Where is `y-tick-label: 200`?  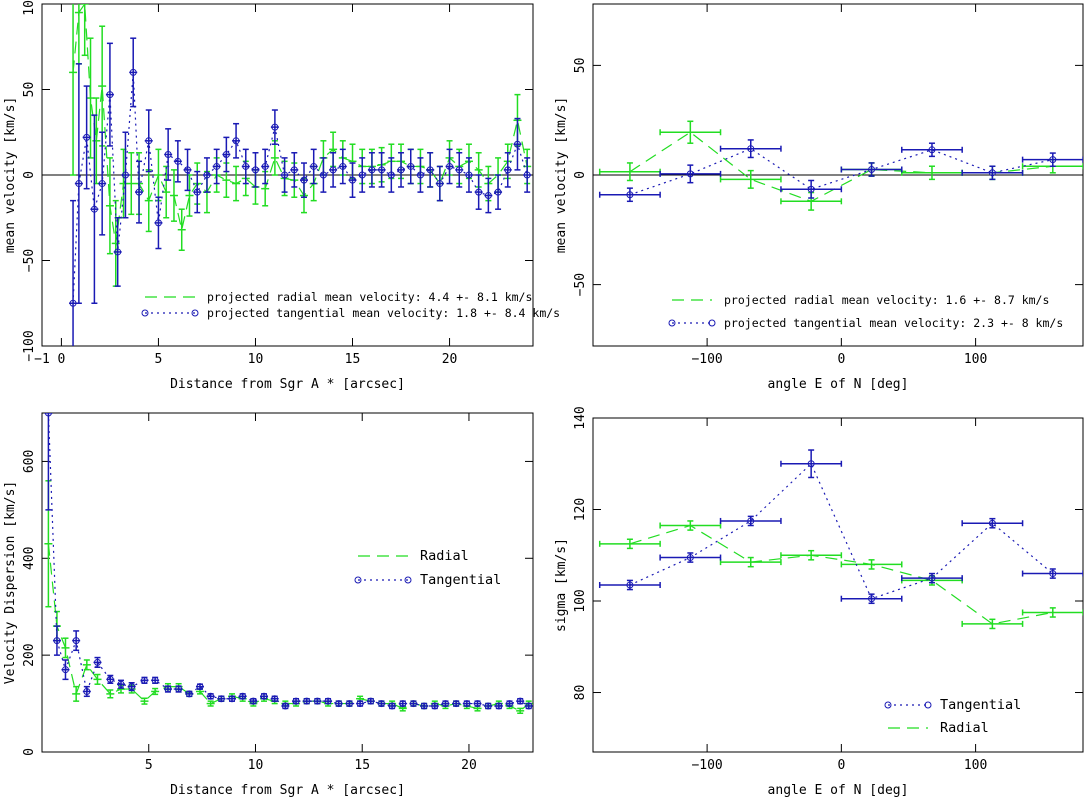 y-tick-label: 200 is located at coordinates (29, 654).